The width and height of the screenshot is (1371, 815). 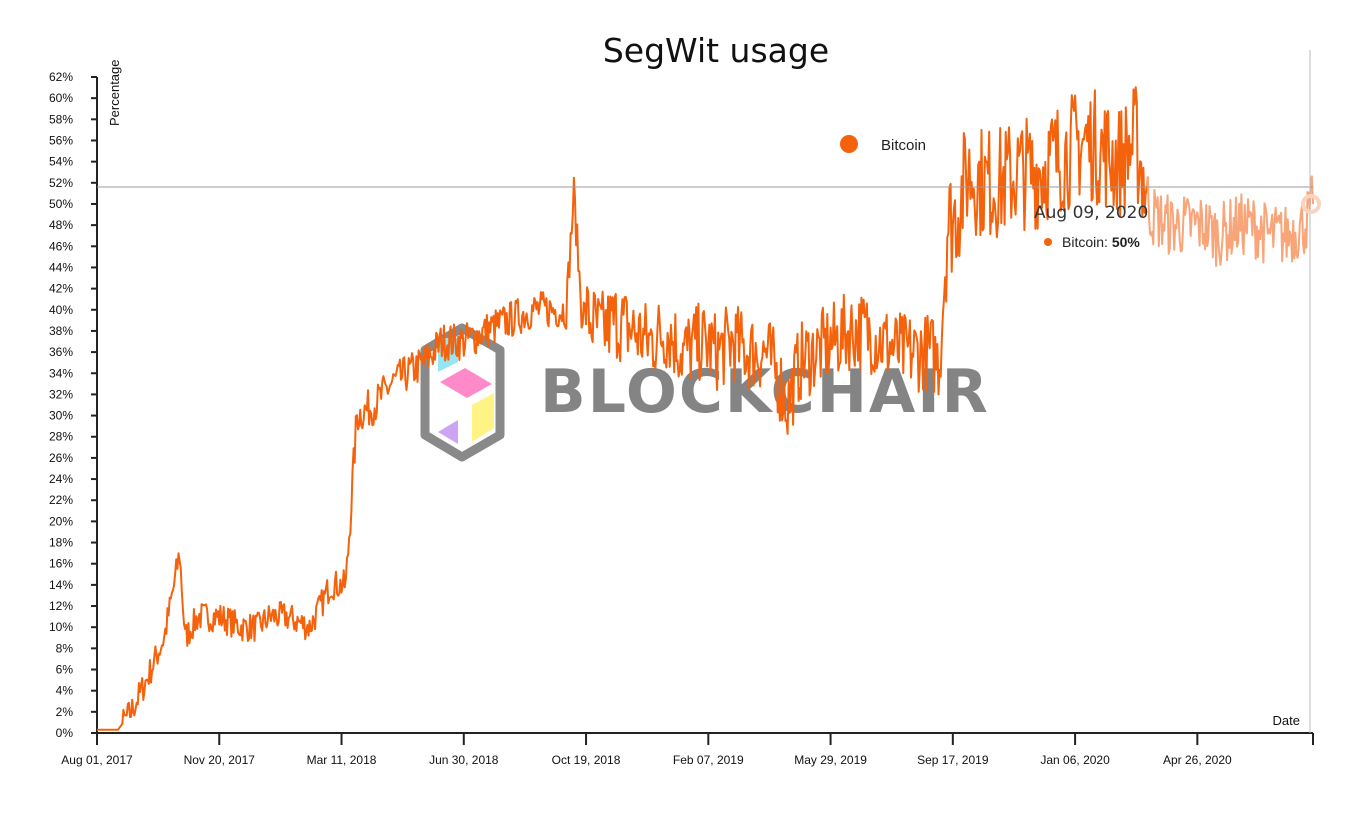 I want to click on x-tick-label: Oct 19, 2018, so click(x=586, y=760).